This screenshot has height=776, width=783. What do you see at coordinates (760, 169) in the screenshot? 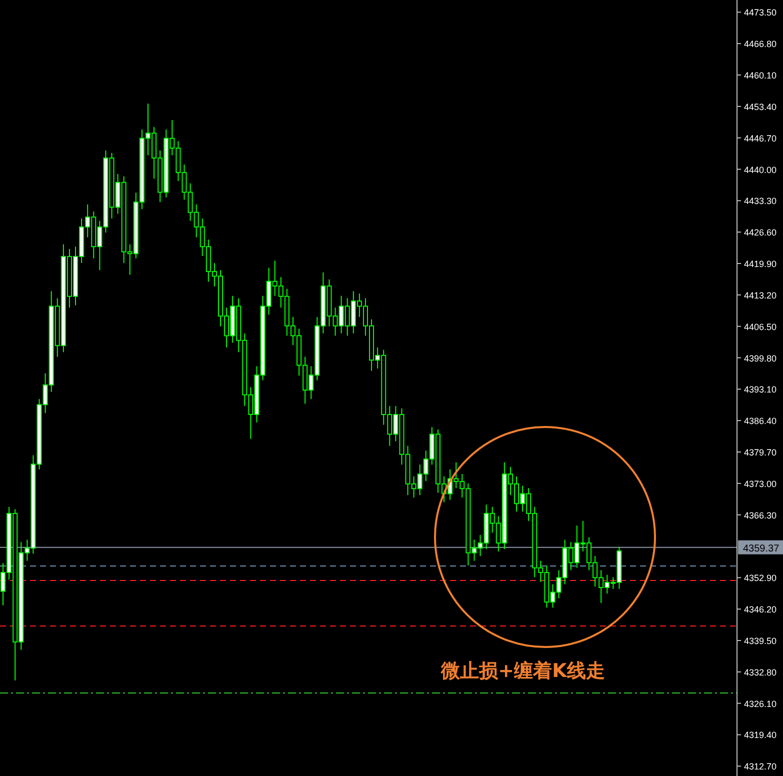
I see `y-tick-label: 4440.00` at bounding box center [760, 169].